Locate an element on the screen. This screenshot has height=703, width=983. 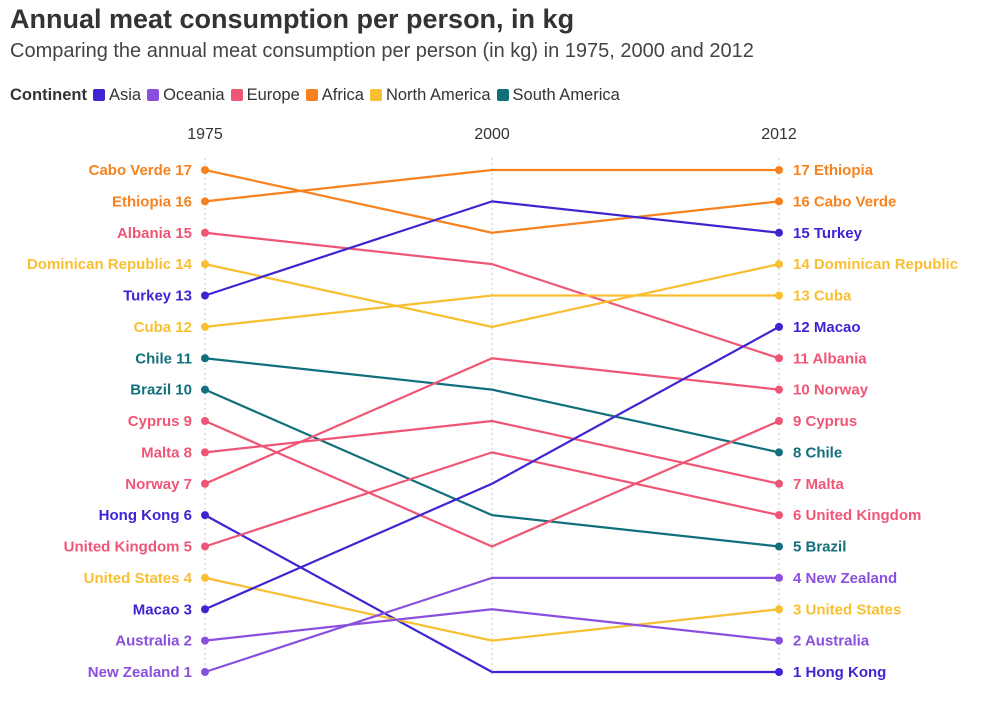
legend-label-africa: Africa is located at coordinates (342, 94).